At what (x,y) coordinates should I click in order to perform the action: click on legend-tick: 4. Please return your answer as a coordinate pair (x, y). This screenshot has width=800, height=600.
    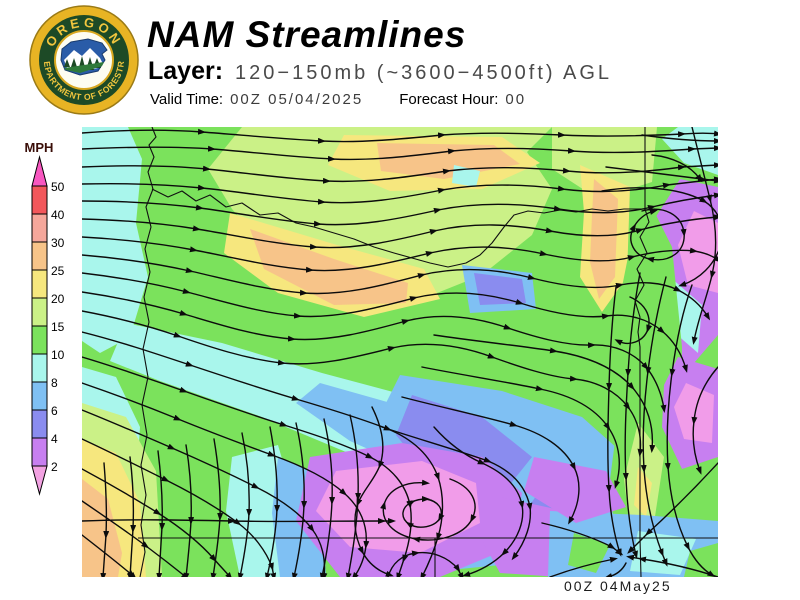
    Looking at the image, I should click on (54, 439).